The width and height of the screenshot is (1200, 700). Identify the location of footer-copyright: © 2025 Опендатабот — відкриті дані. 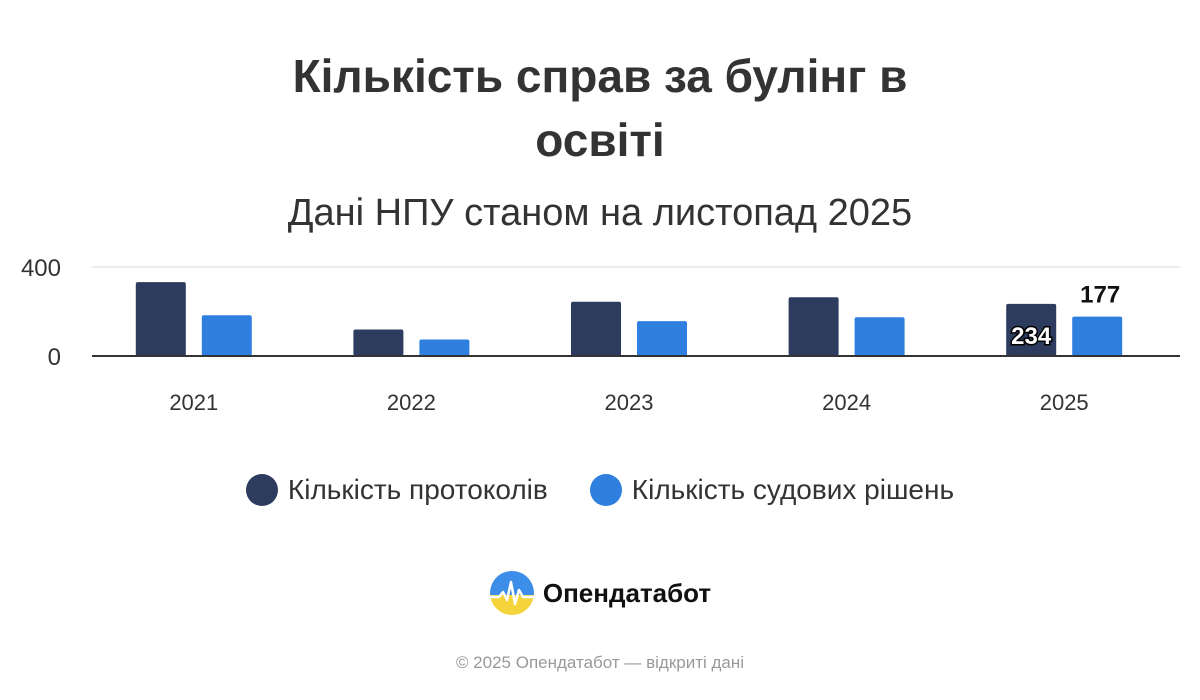
(600, 662).